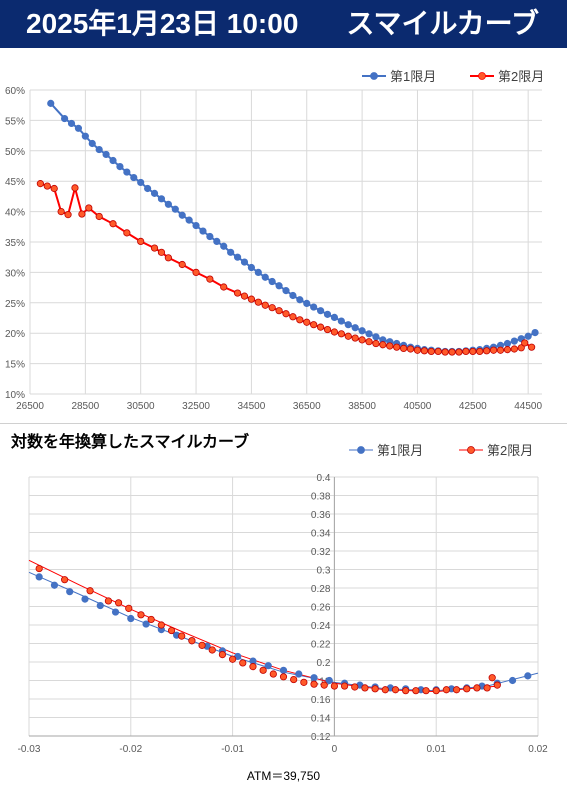 The image size is (567, 807). I want to click on y-tick-label: 40%, so click(15, 213).